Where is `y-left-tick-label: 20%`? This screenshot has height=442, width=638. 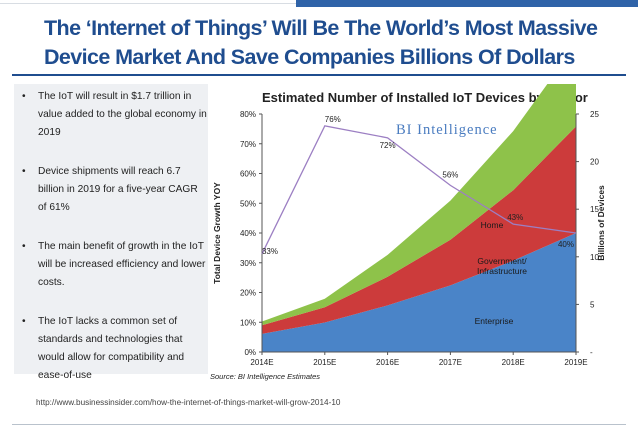
y-left-tick-label: 20% is located at coordinates (248, 293).